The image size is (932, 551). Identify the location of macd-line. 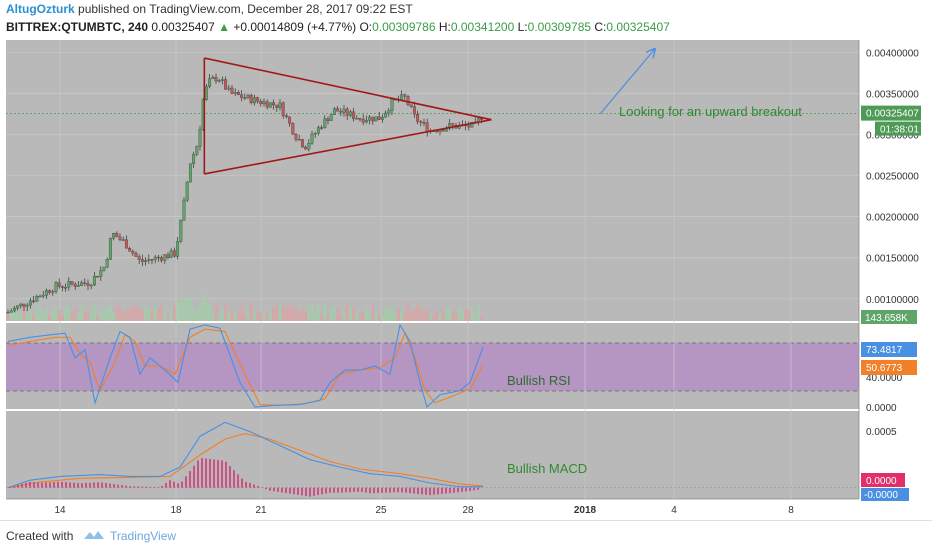
(245, 455).